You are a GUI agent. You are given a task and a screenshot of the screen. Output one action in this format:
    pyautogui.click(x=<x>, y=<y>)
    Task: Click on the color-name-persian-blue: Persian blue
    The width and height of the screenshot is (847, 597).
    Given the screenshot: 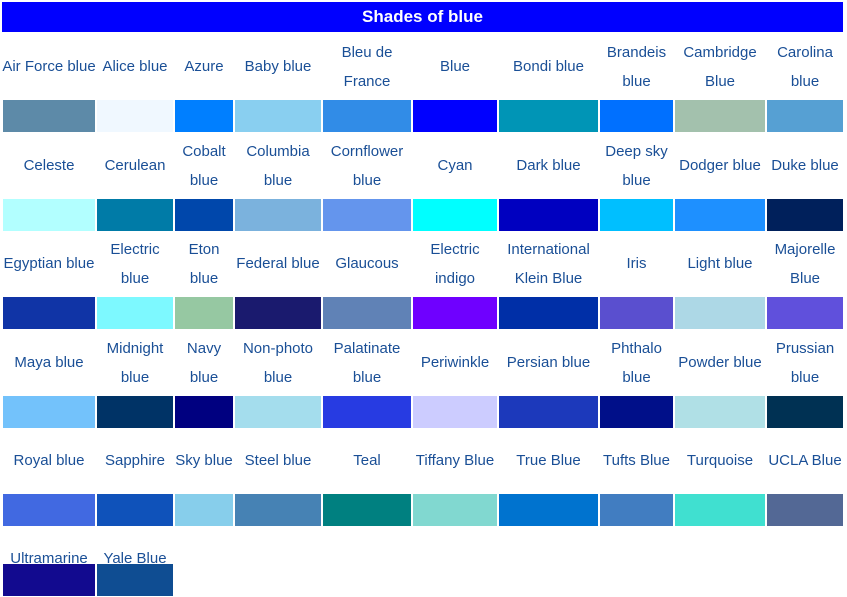 What is the action you would take?
    pyautogui.click(x=548, y=362)
    